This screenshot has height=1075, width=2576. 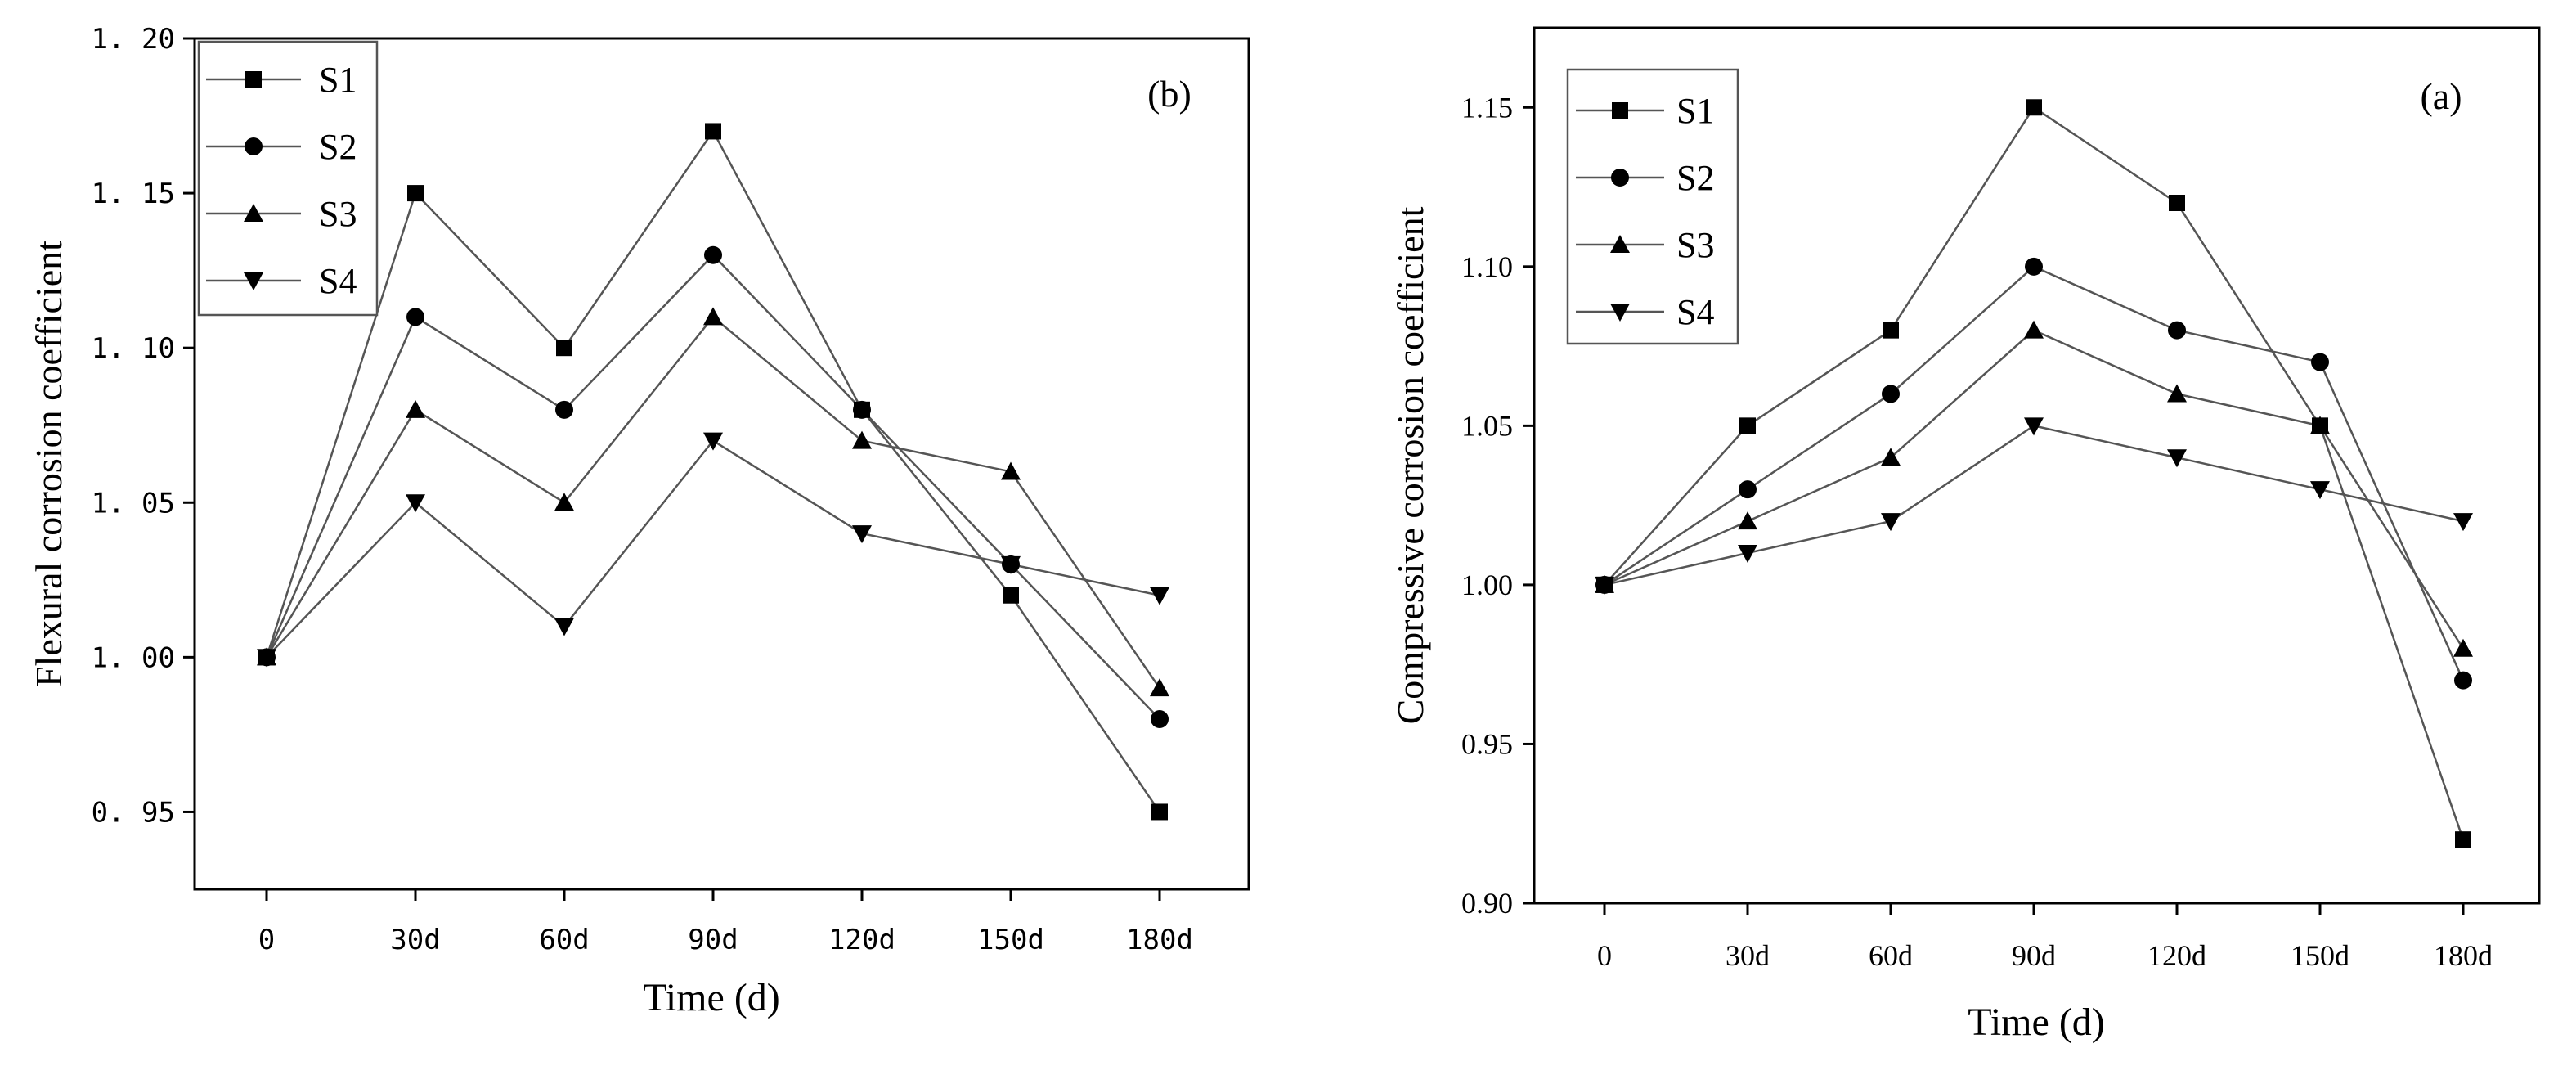 What do you see at coordinates (1487, 425) in the screenshot?
I see `y-tick-label: 1.05` at bounding box center [1487, 425].